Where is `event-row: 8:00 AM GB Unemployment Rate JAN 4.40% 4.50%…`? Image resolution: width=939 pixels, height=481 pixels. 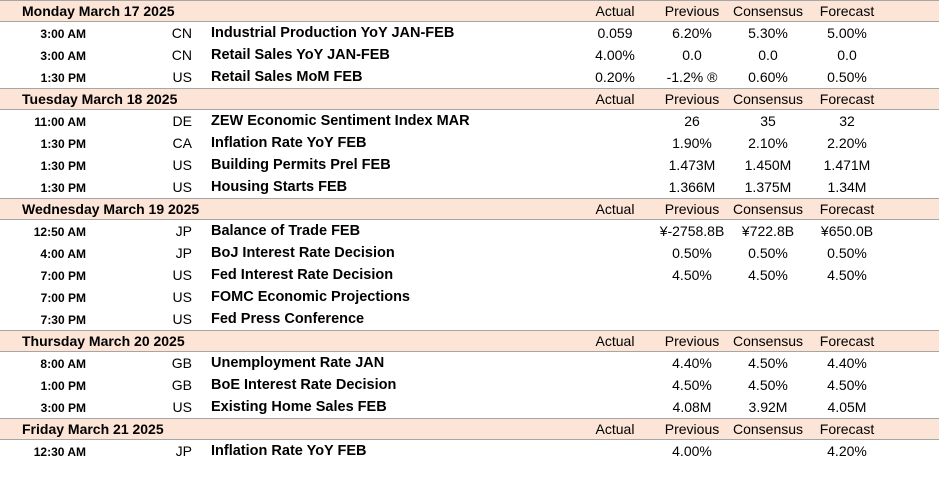
event-row: 8:00 AM GB Unemployment Rate JAN 4.40% 4.50%… is located at coordinates (469, 363).